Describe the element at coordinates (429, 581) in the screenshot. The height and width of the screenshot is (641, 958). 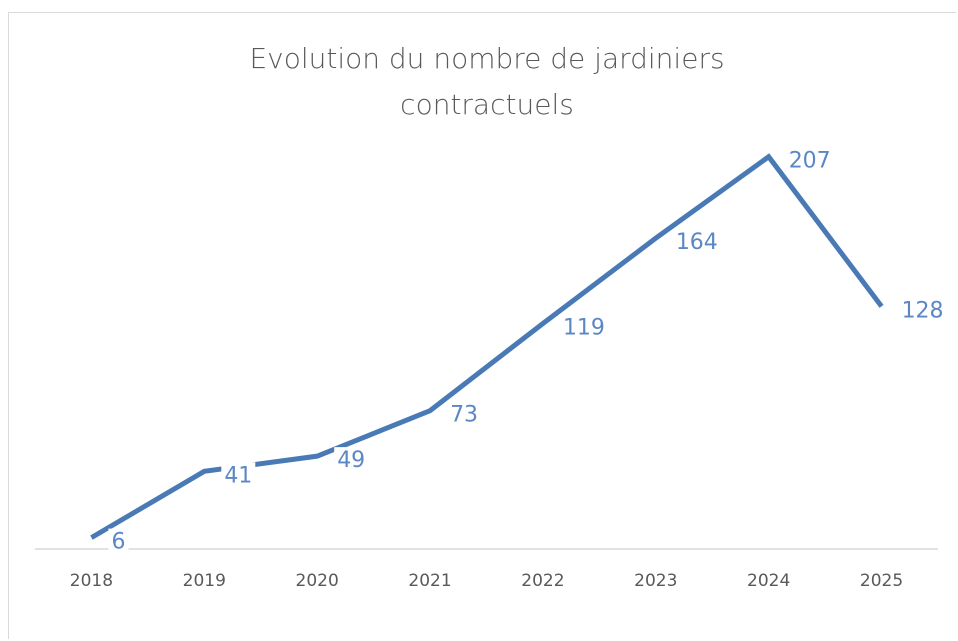
I see `x-tick-label: 2021` at that location.